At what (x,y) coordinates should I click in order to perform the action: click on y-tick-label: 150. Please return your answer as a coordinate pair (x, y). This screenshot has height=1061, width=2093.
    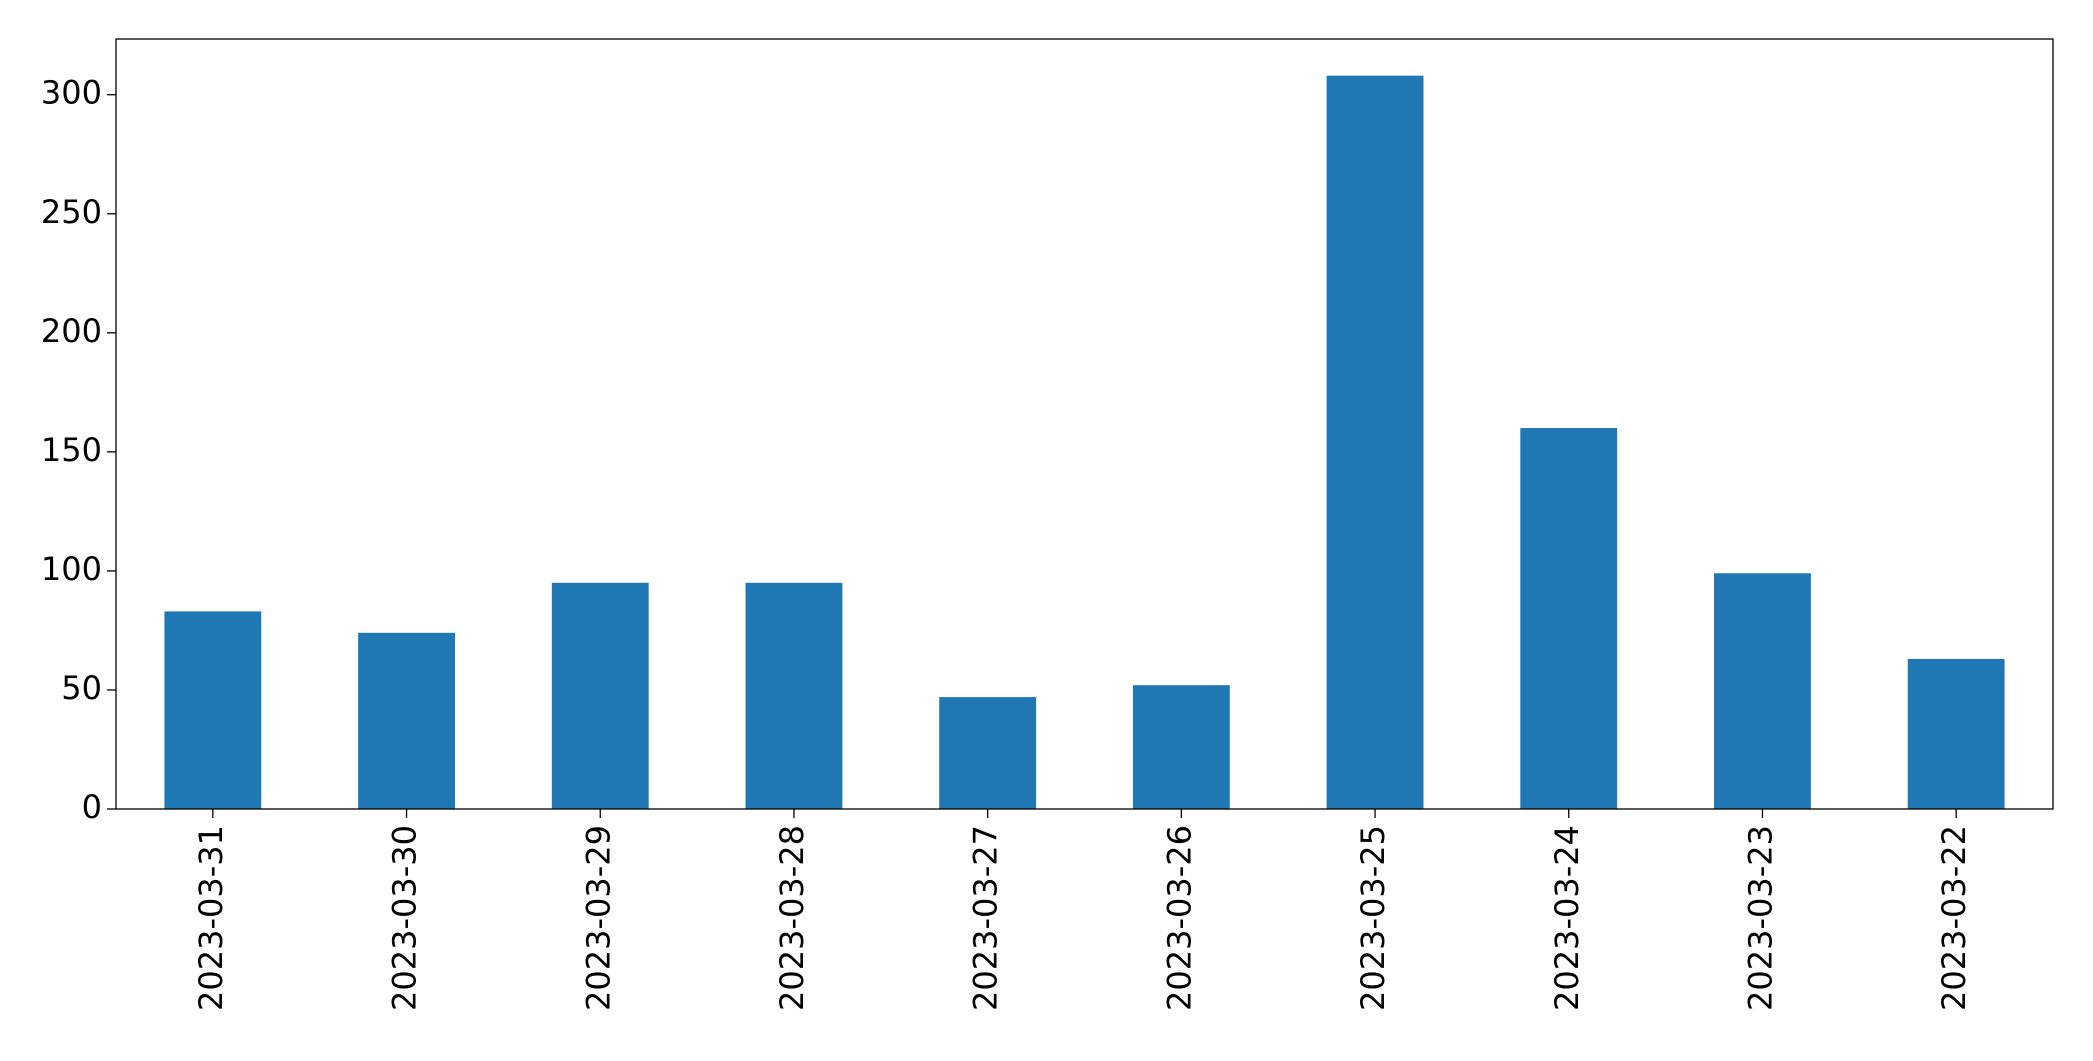
    Looking at the image, I should click on (71, 450).